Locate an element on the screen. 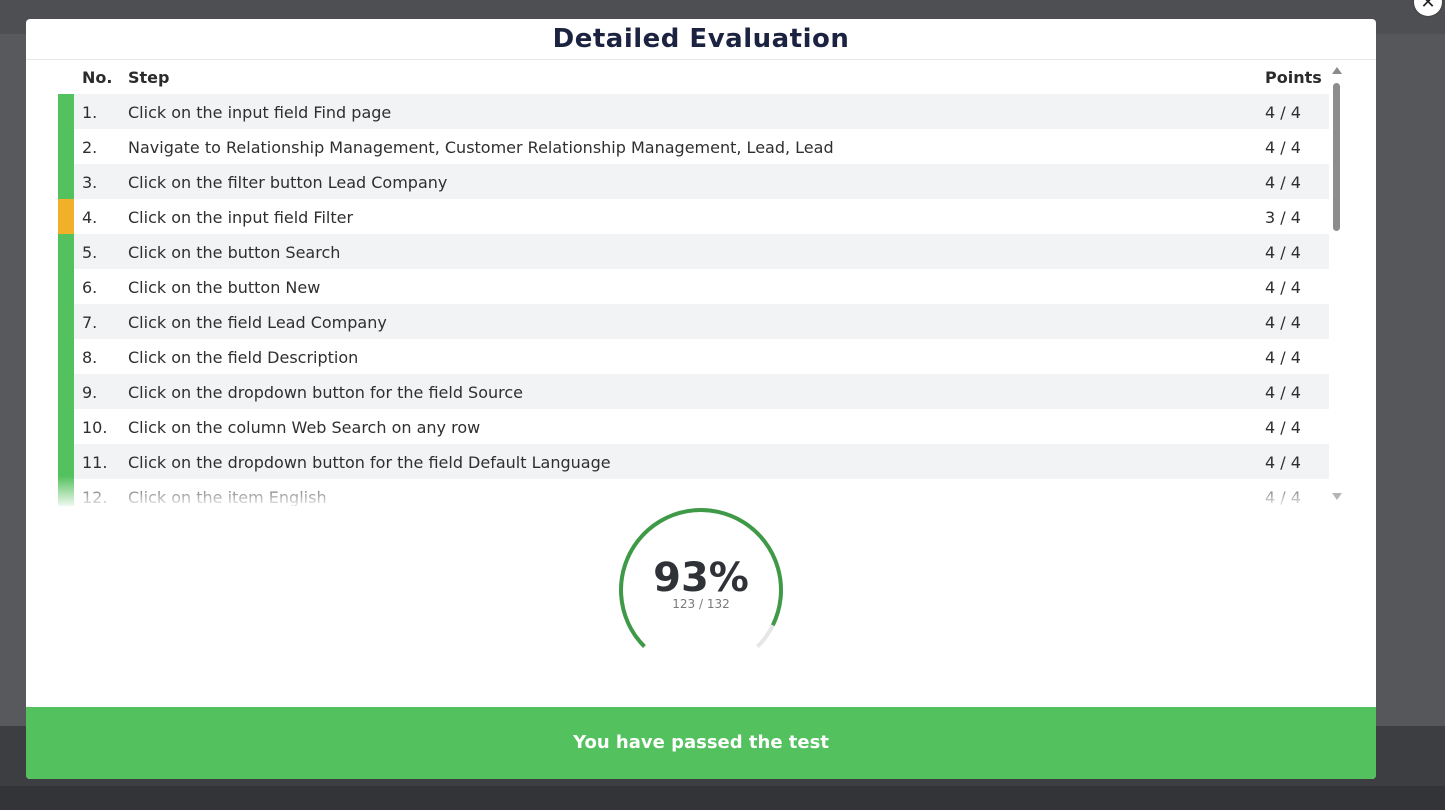 This screenshot has height=810, width=1445. row-number: 3. is located at coordinates (90, 182).